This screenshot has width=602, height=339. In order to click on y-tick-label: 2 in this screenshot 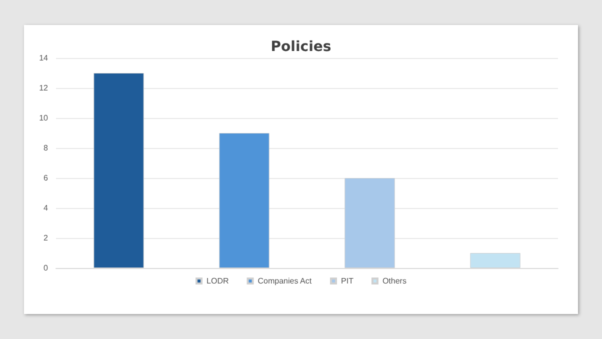, I will do `click(46, 238)`.